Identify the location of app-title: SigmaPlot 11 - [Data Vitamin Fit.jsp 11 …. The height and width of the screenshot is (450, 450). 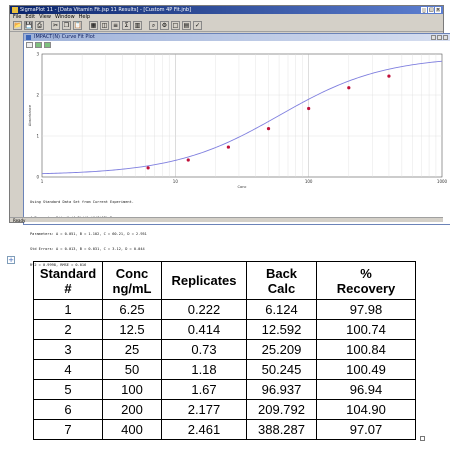
(106, 10).